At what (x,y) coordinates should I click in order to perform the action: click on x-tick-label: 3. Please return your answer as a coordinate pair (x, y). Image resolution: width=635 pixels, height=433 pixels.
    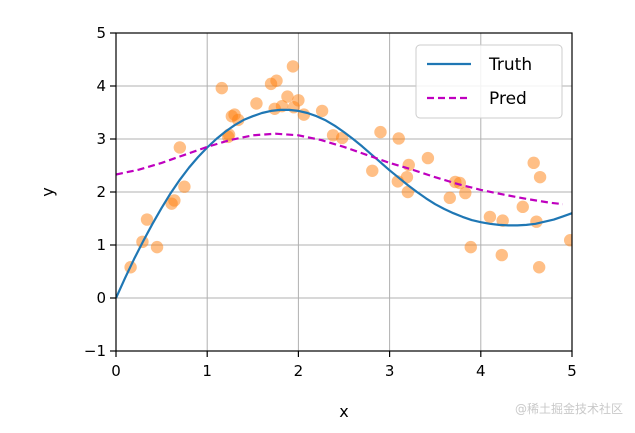
    Looking at the image, I should click on (390, 371).